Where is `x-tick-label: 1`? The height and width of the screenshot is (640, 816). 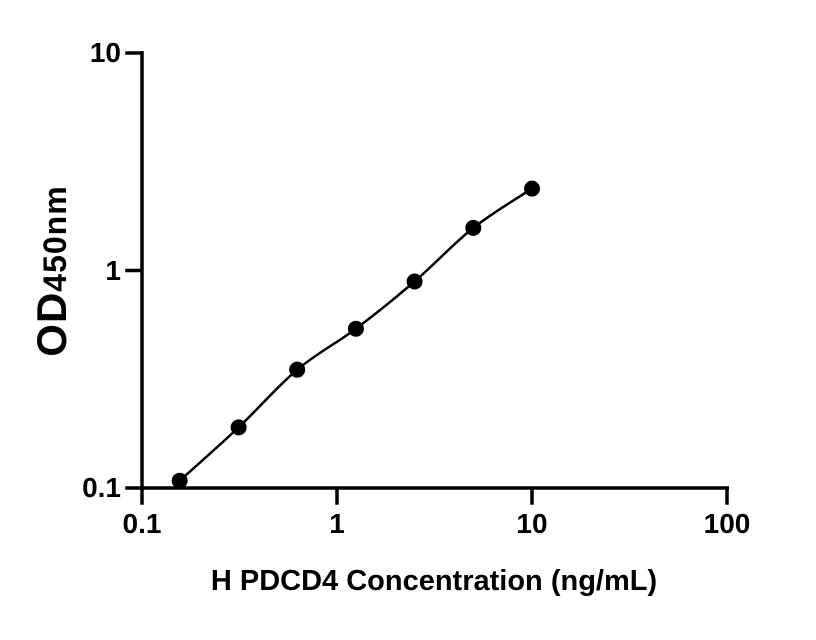 x-tick-label: 1 is located at coordinates (337, 523).